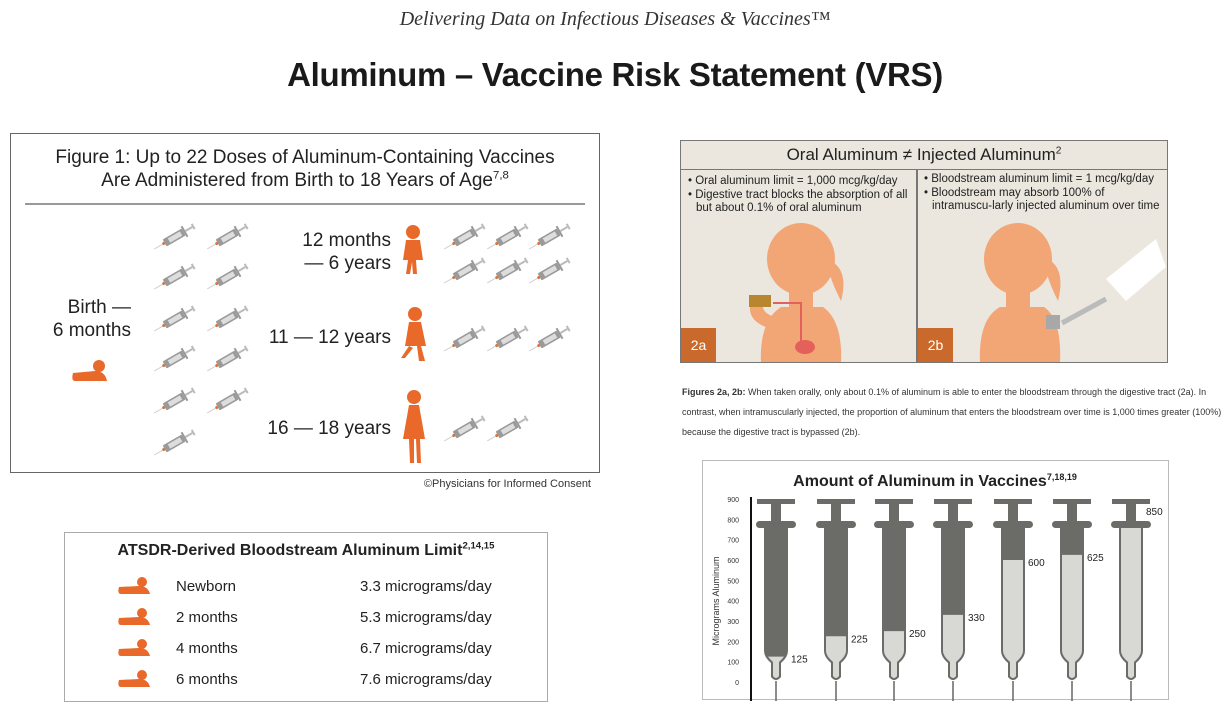 The width and height of the screenshot is (1230, 706). Describe the element at coordinates (414, 426) in the screenshot. I see `teen-icon` at that location.